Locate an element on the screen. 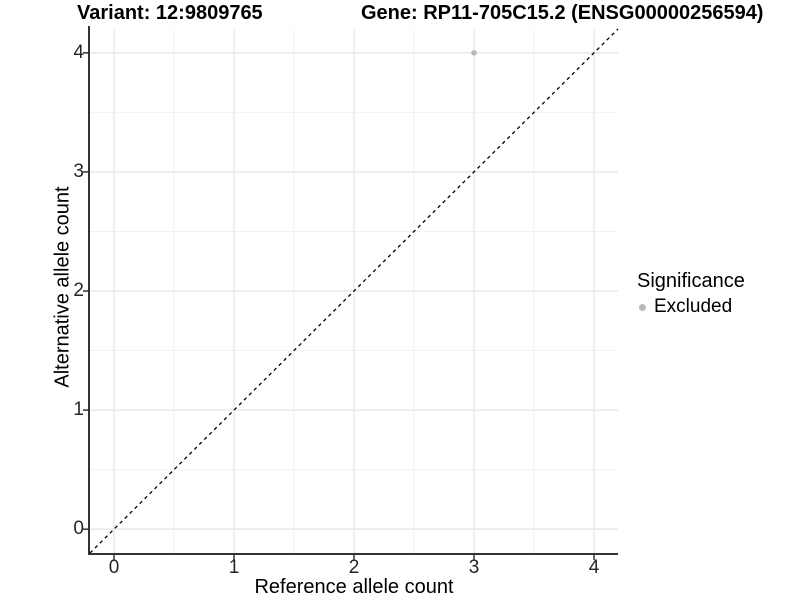 The image size is (800, 600). x-tick-label: 3 is located at coordinates (474, 567).